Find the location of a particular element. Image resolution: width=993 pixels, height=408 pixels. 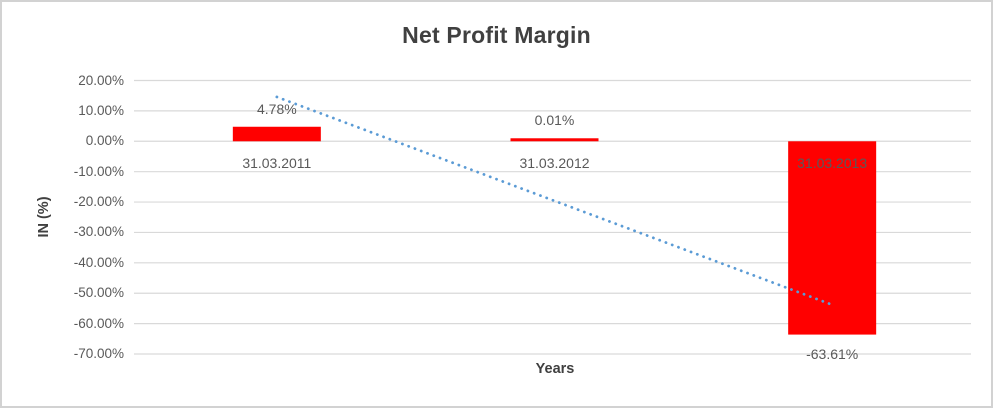

chart-title: Net Profit Margin is located at coordinates (496, 35).